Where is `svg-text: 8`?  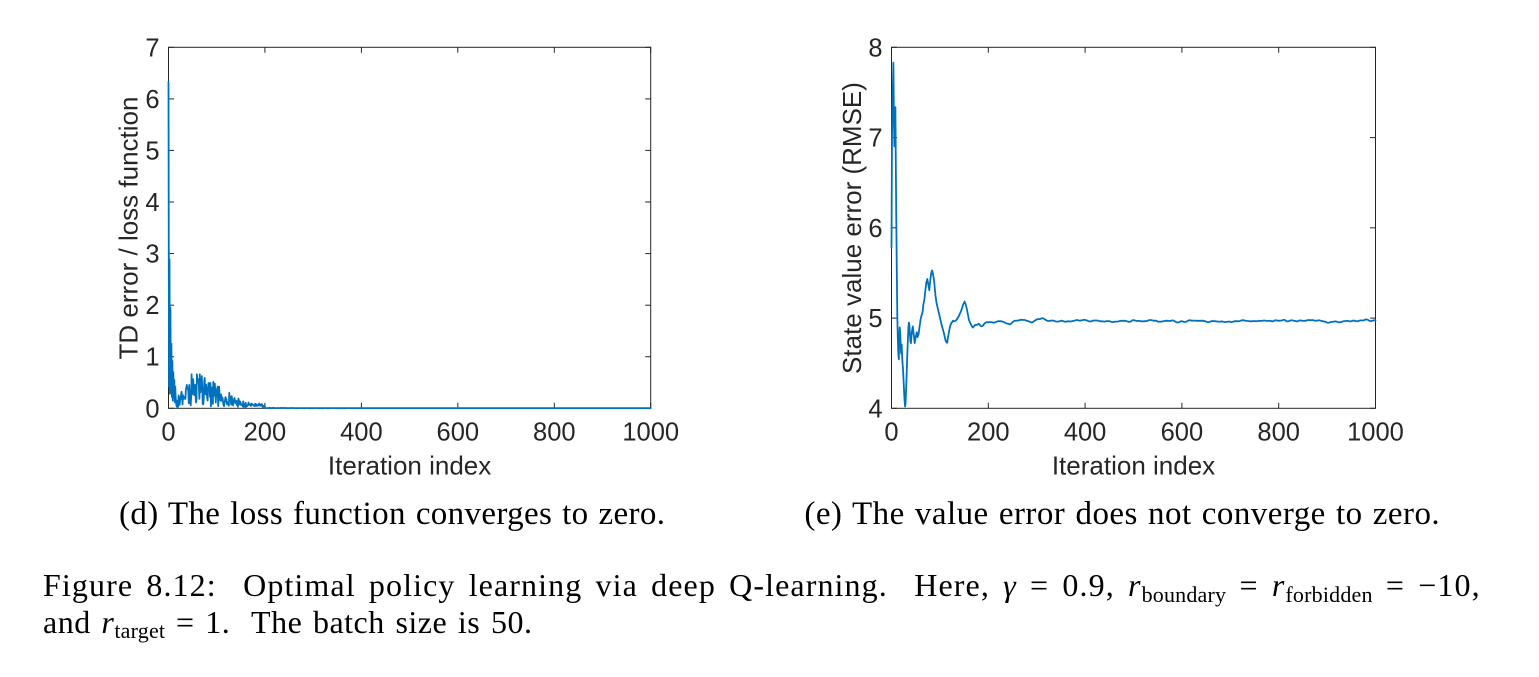
svg-text: 8 is located at coordinates (875, 48).